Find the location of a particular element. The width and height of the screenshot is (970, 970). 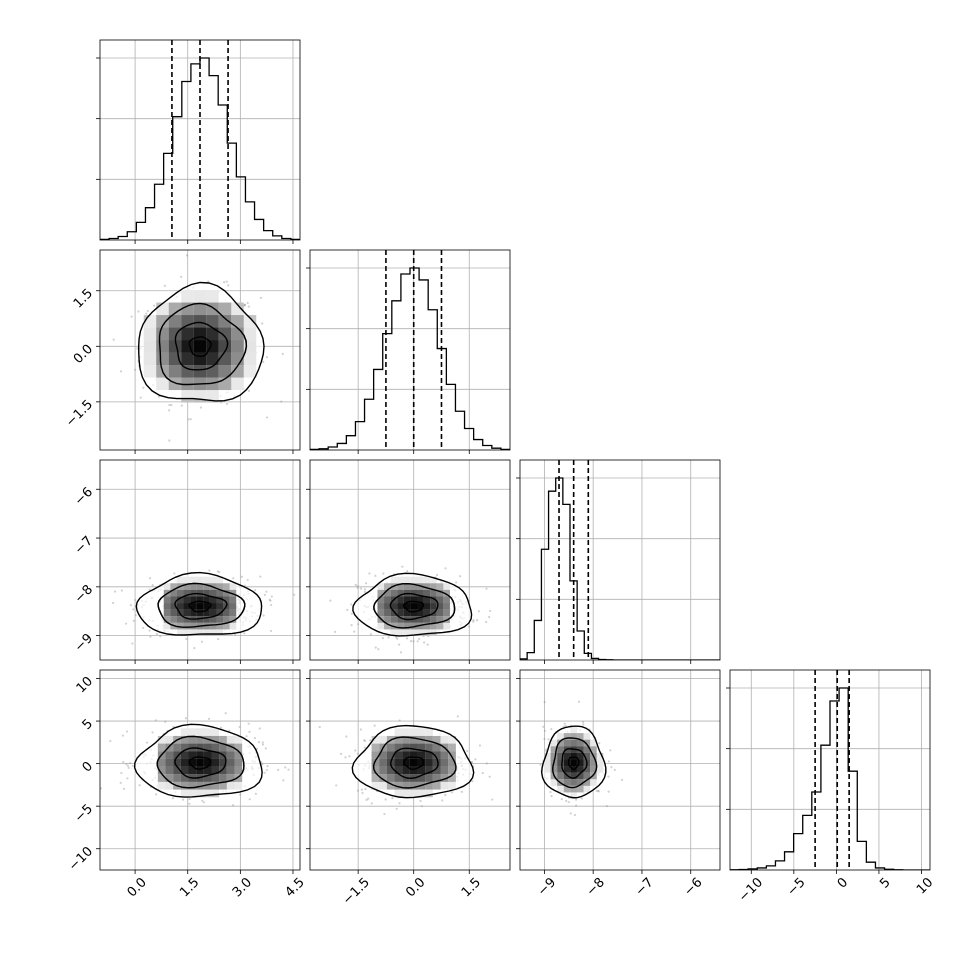

x-tick-label: 10 is located at coordinates (925, 886).